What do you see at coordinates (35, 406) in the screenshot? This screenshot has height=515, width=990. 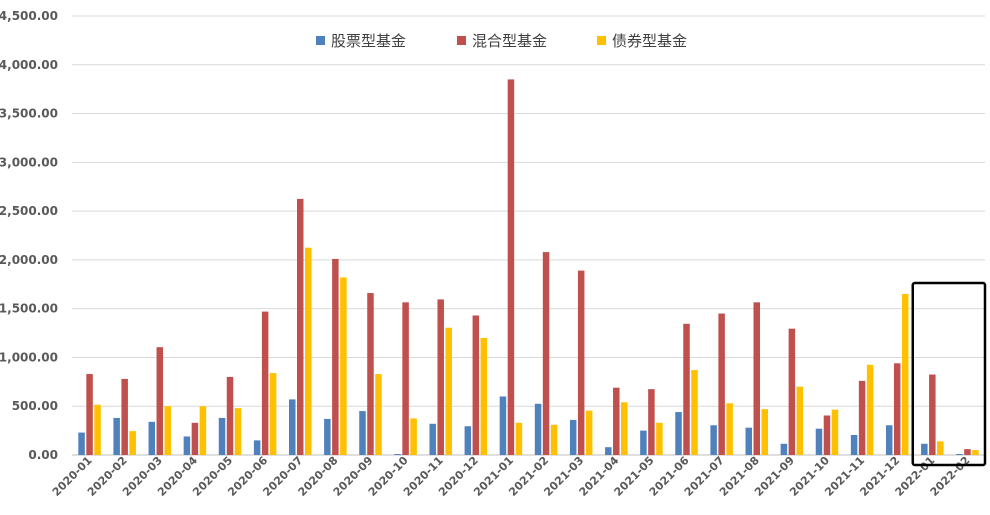 I see `y-tick-label: 500.00` at bounding box center [35, 406].